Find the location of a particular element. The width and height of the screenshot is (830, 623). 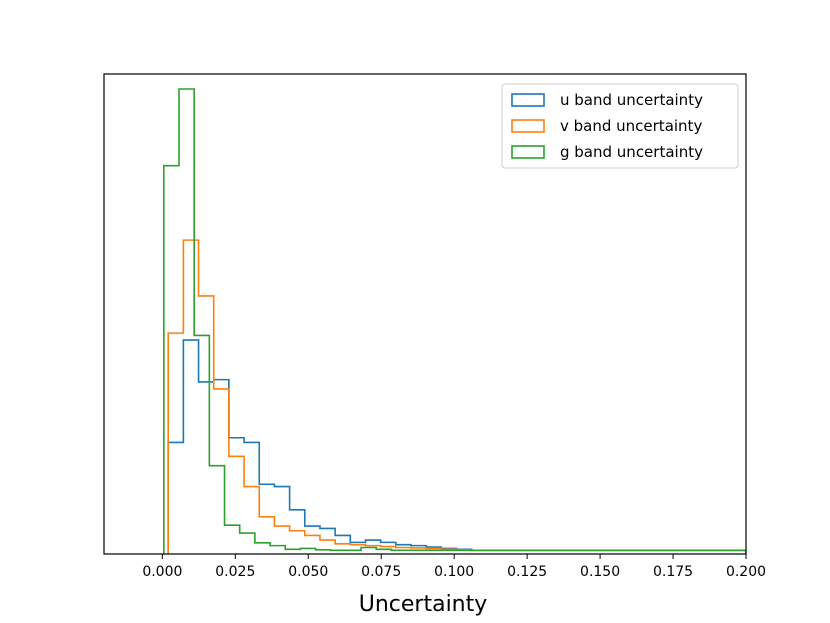

x-tick-label: 0.025 is located at coordinates (235, 572).